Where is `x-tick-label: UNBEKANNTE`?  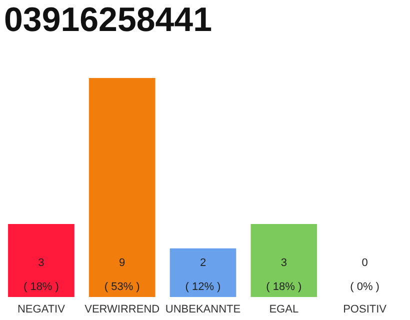 x-tick-label: UNBEKANNTE is located at coordinates (203, 310).